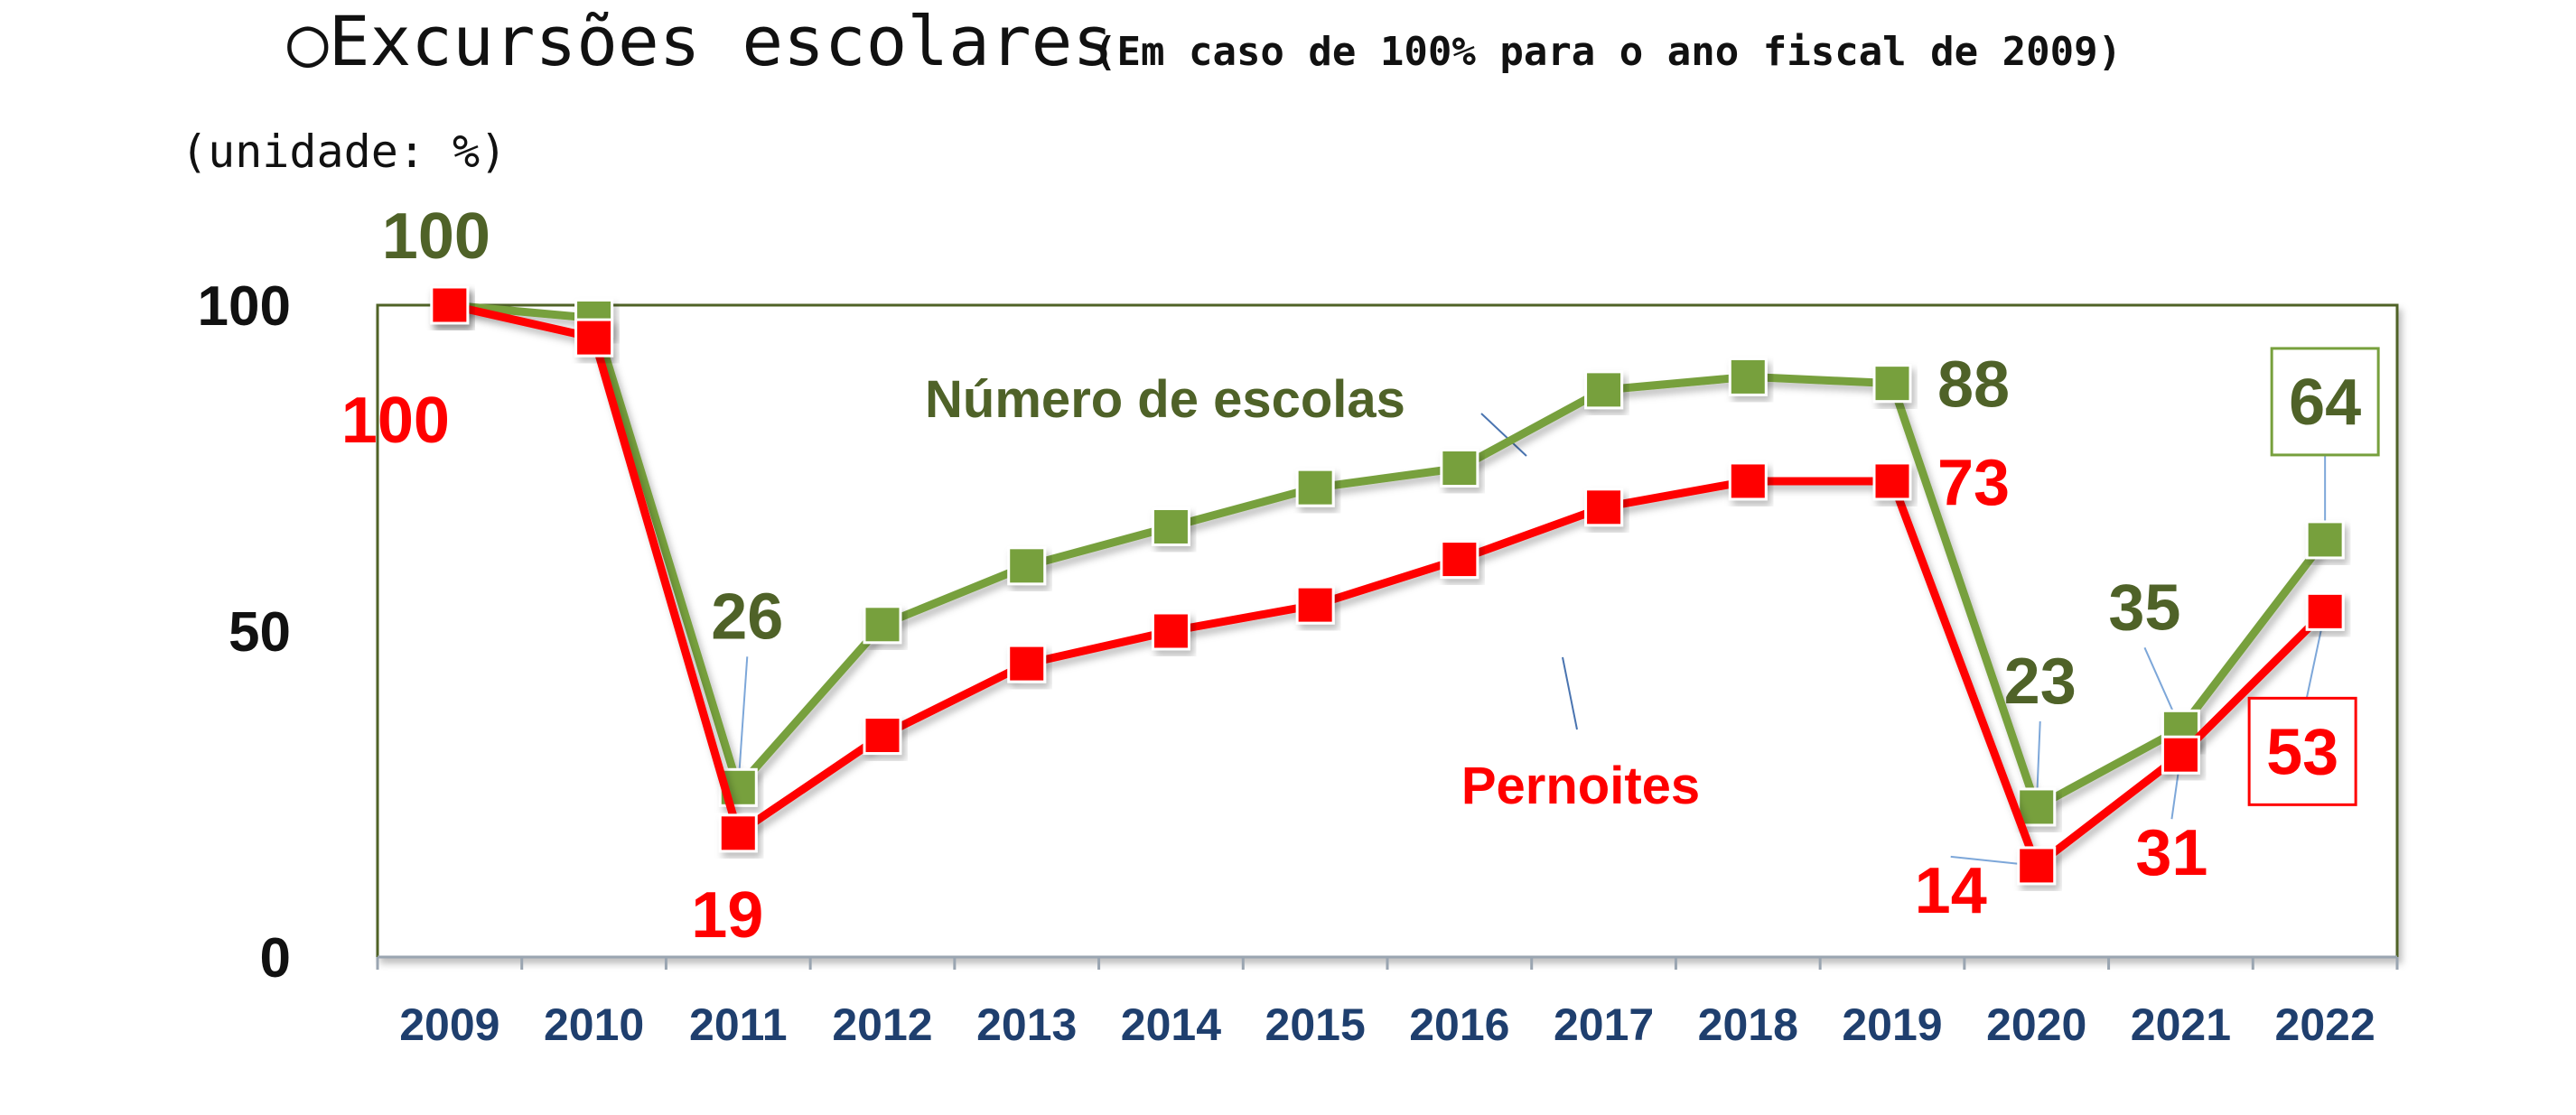  What do you see at coordinates (747, 617) in the screenshot?
I see `data-label: 26` at bounding box center [747, 617].